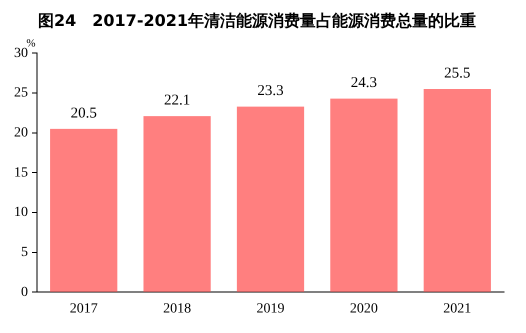  Describe the element at coordinates (177, 100) in the screenshot. I see `data-label: 22.1` at that location.